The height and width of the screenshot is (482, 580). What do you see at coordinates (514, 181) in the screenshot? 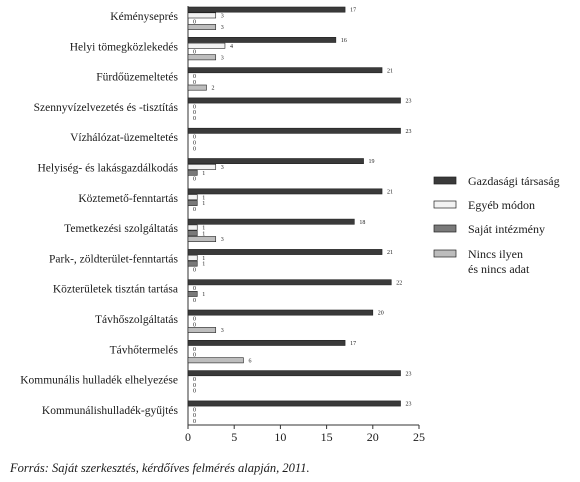
I see `legend-label: Gazdasági társaság` at bounding box center [514, 181].